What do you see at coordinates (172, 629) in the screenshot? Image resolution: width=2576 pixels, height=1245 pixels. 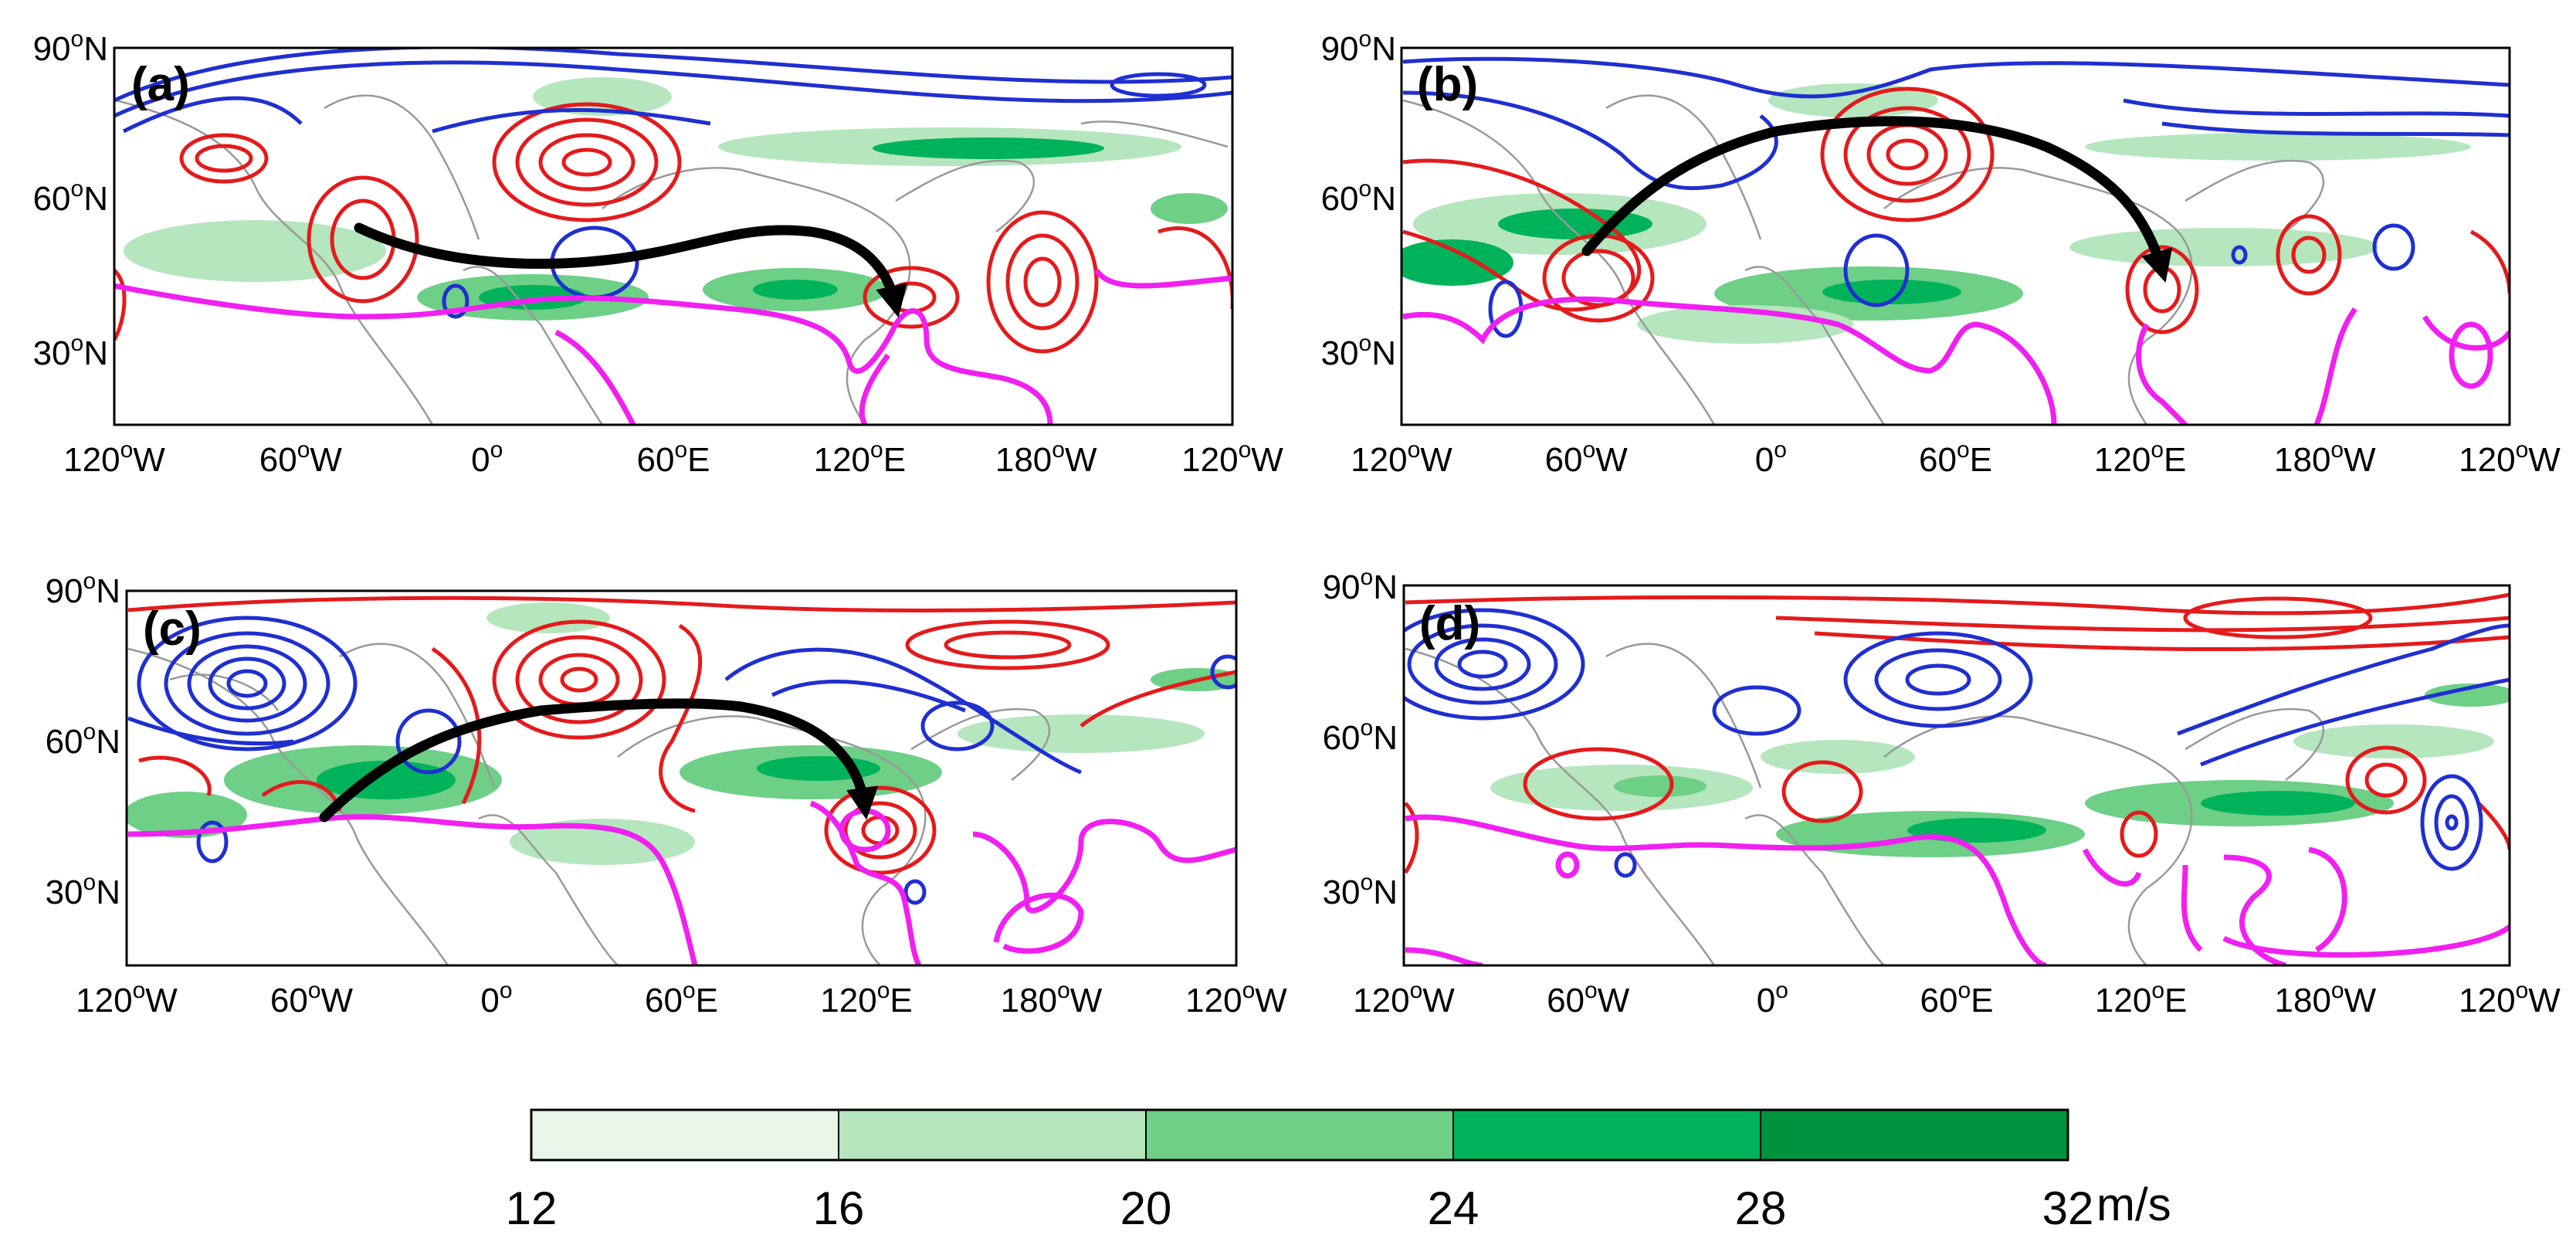 I see `panel-label: (c)` at bounding box center [172, 629].